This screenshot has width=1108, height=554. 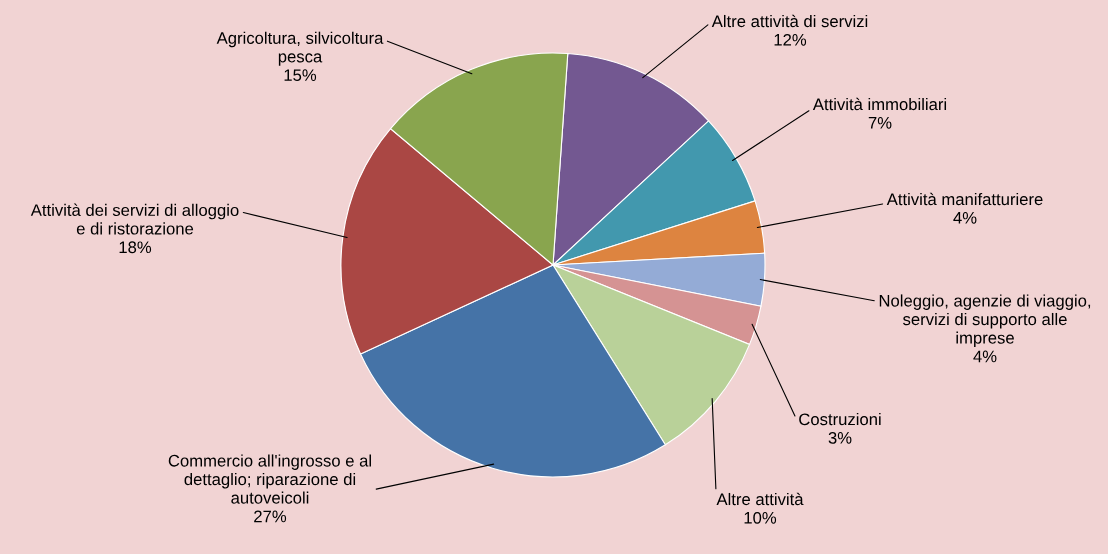 I want to click on data-label: 15%, so click(x=300, y=75).